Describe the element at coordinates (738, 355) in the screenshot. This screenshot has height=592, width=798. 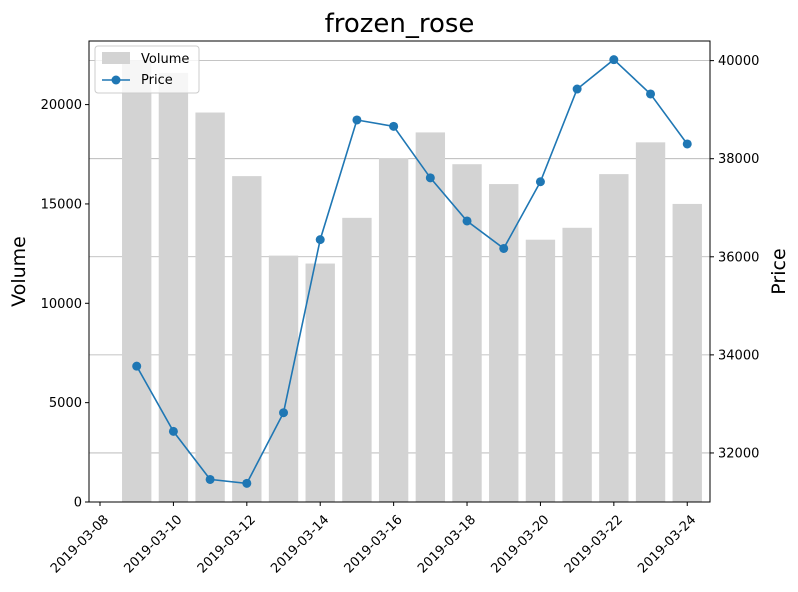
I see `y-right-tick-label: 34000` at that location.